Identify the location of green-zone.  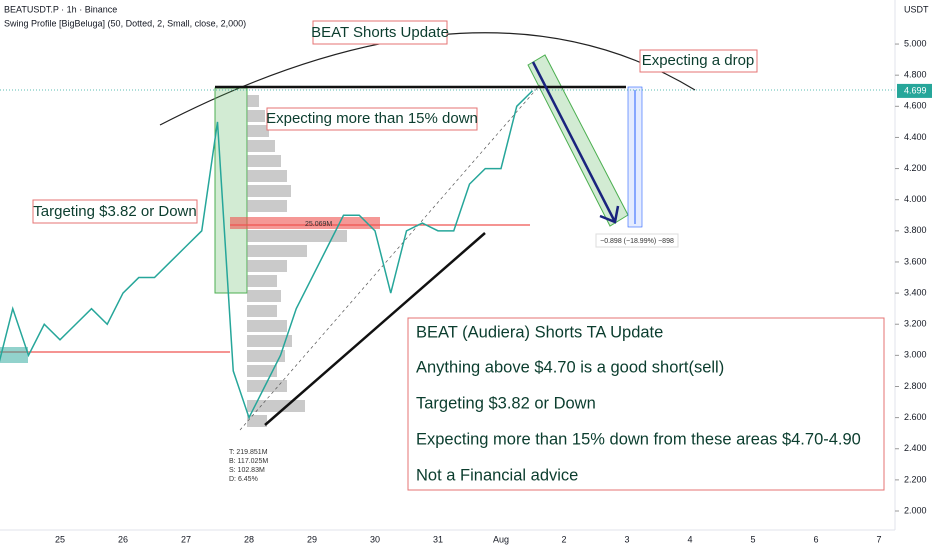
(231, 190).